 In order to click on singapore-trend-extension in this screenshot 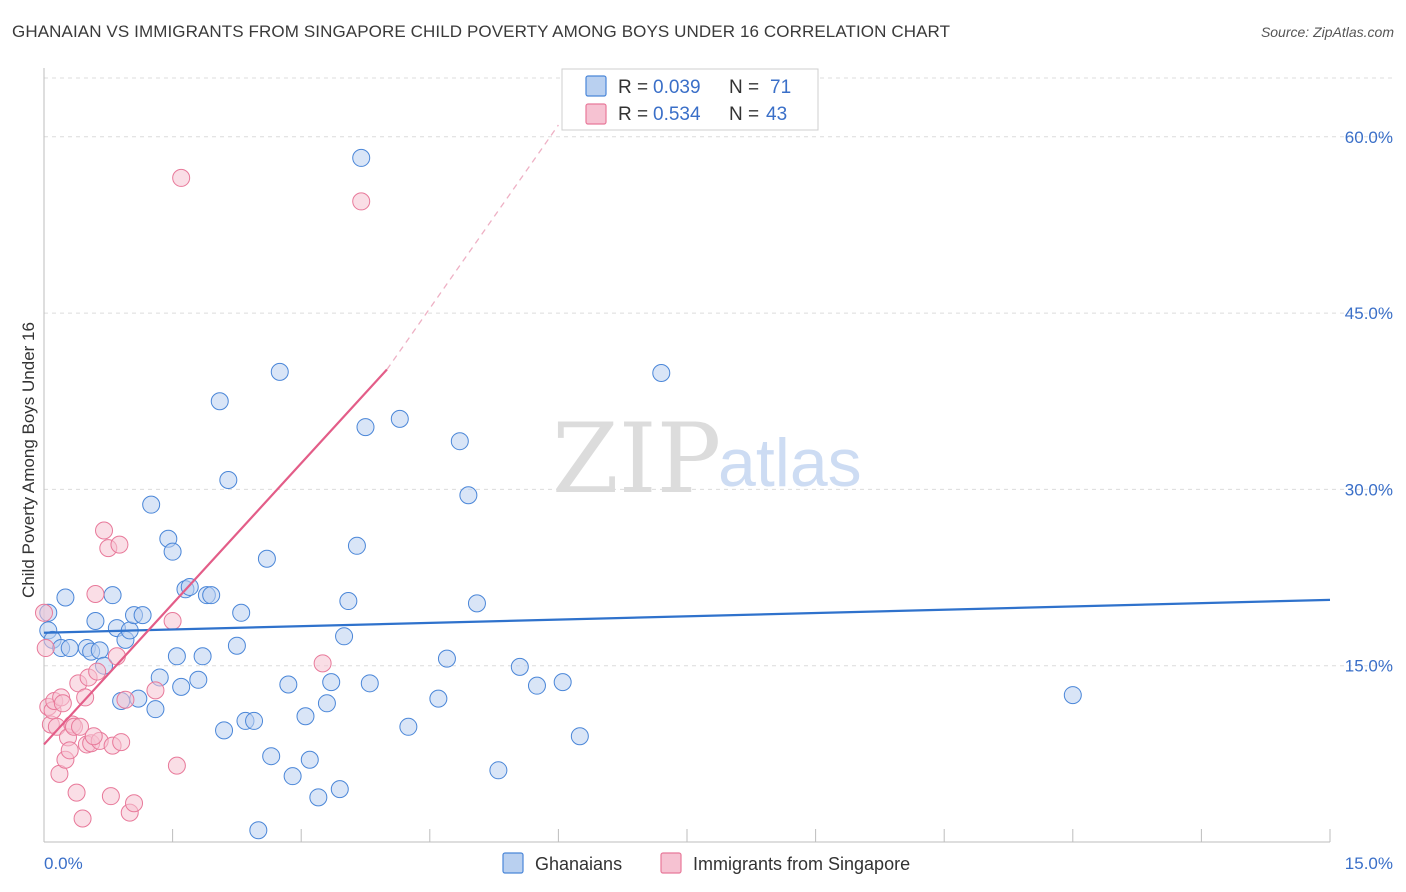, I will do `click(472, 247)`.